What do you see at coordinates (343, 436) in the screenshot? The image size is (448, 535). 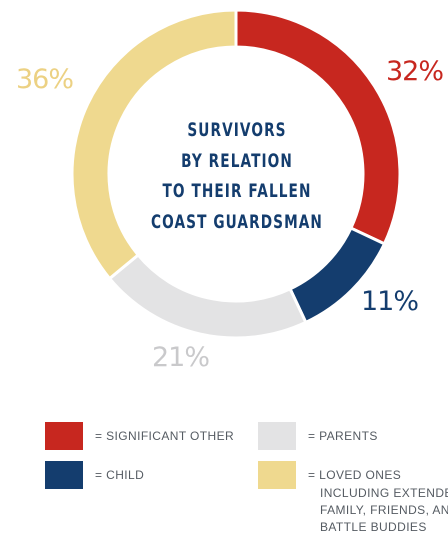 I see `legend-label-parents: = PARENTS` at bounding box center [343, 436].